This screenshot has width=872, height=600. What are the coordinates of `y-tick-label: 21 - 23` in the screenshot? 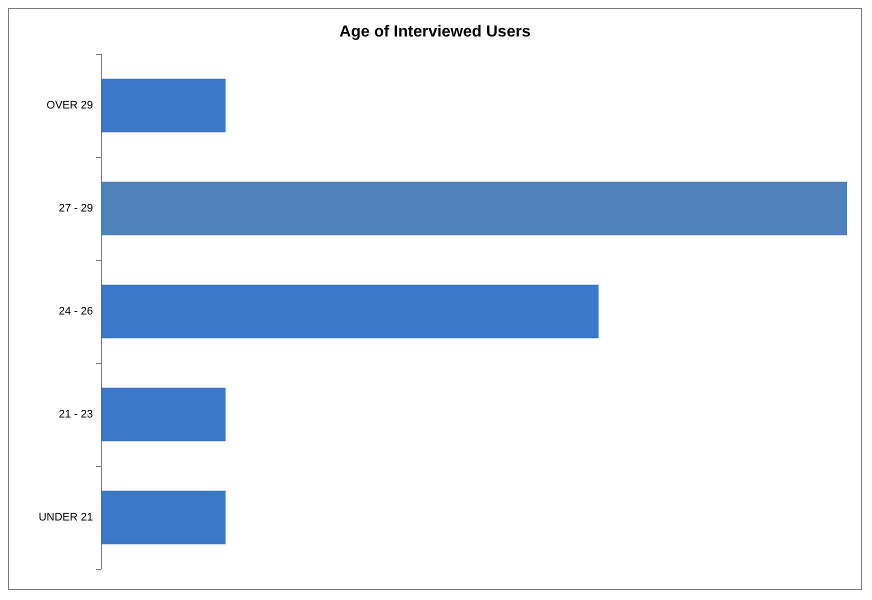 It's located at (75, 414).